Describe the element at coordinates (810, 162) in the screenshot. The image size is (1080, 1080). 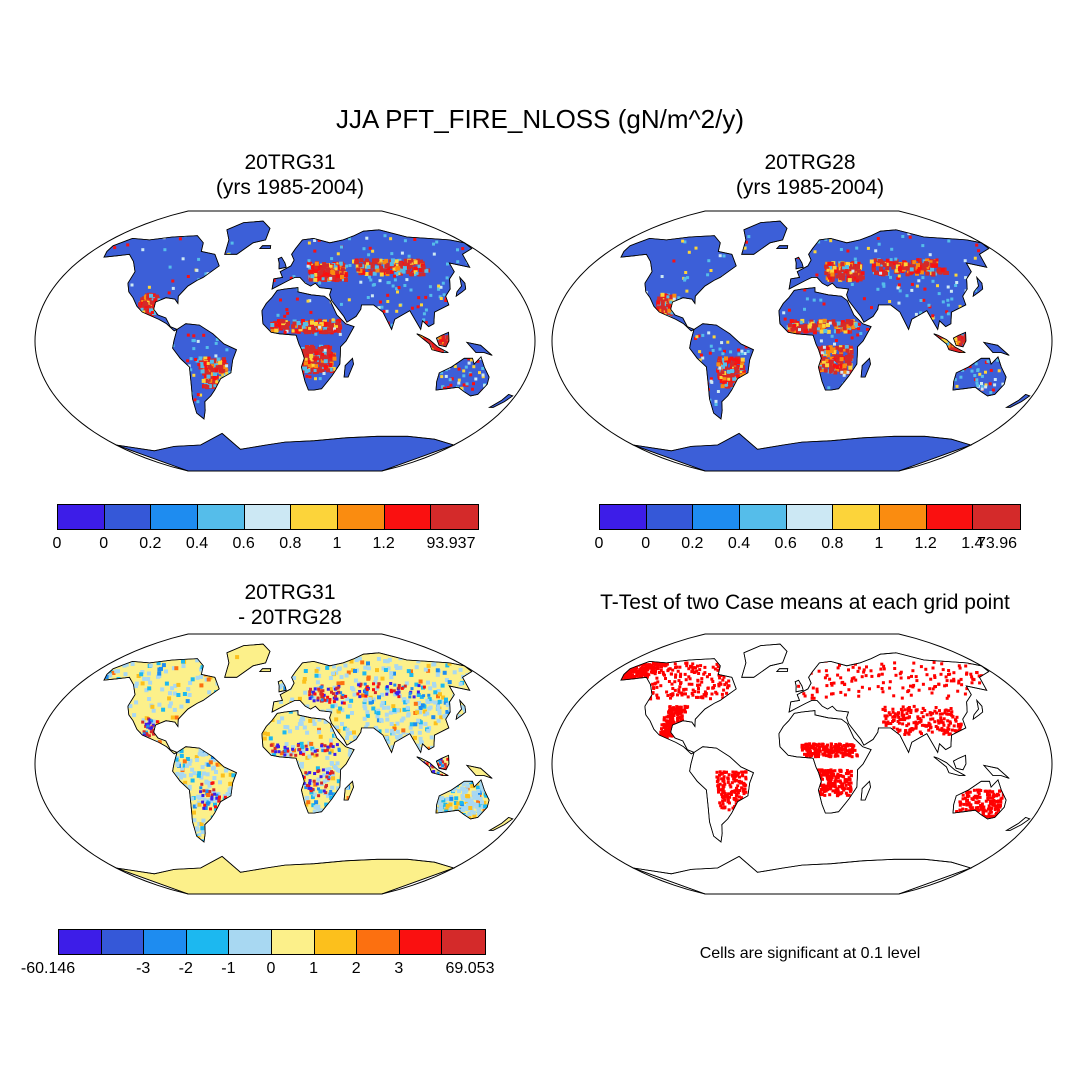
I see `panel-title-case2-line1: 20TRG28` at that location.